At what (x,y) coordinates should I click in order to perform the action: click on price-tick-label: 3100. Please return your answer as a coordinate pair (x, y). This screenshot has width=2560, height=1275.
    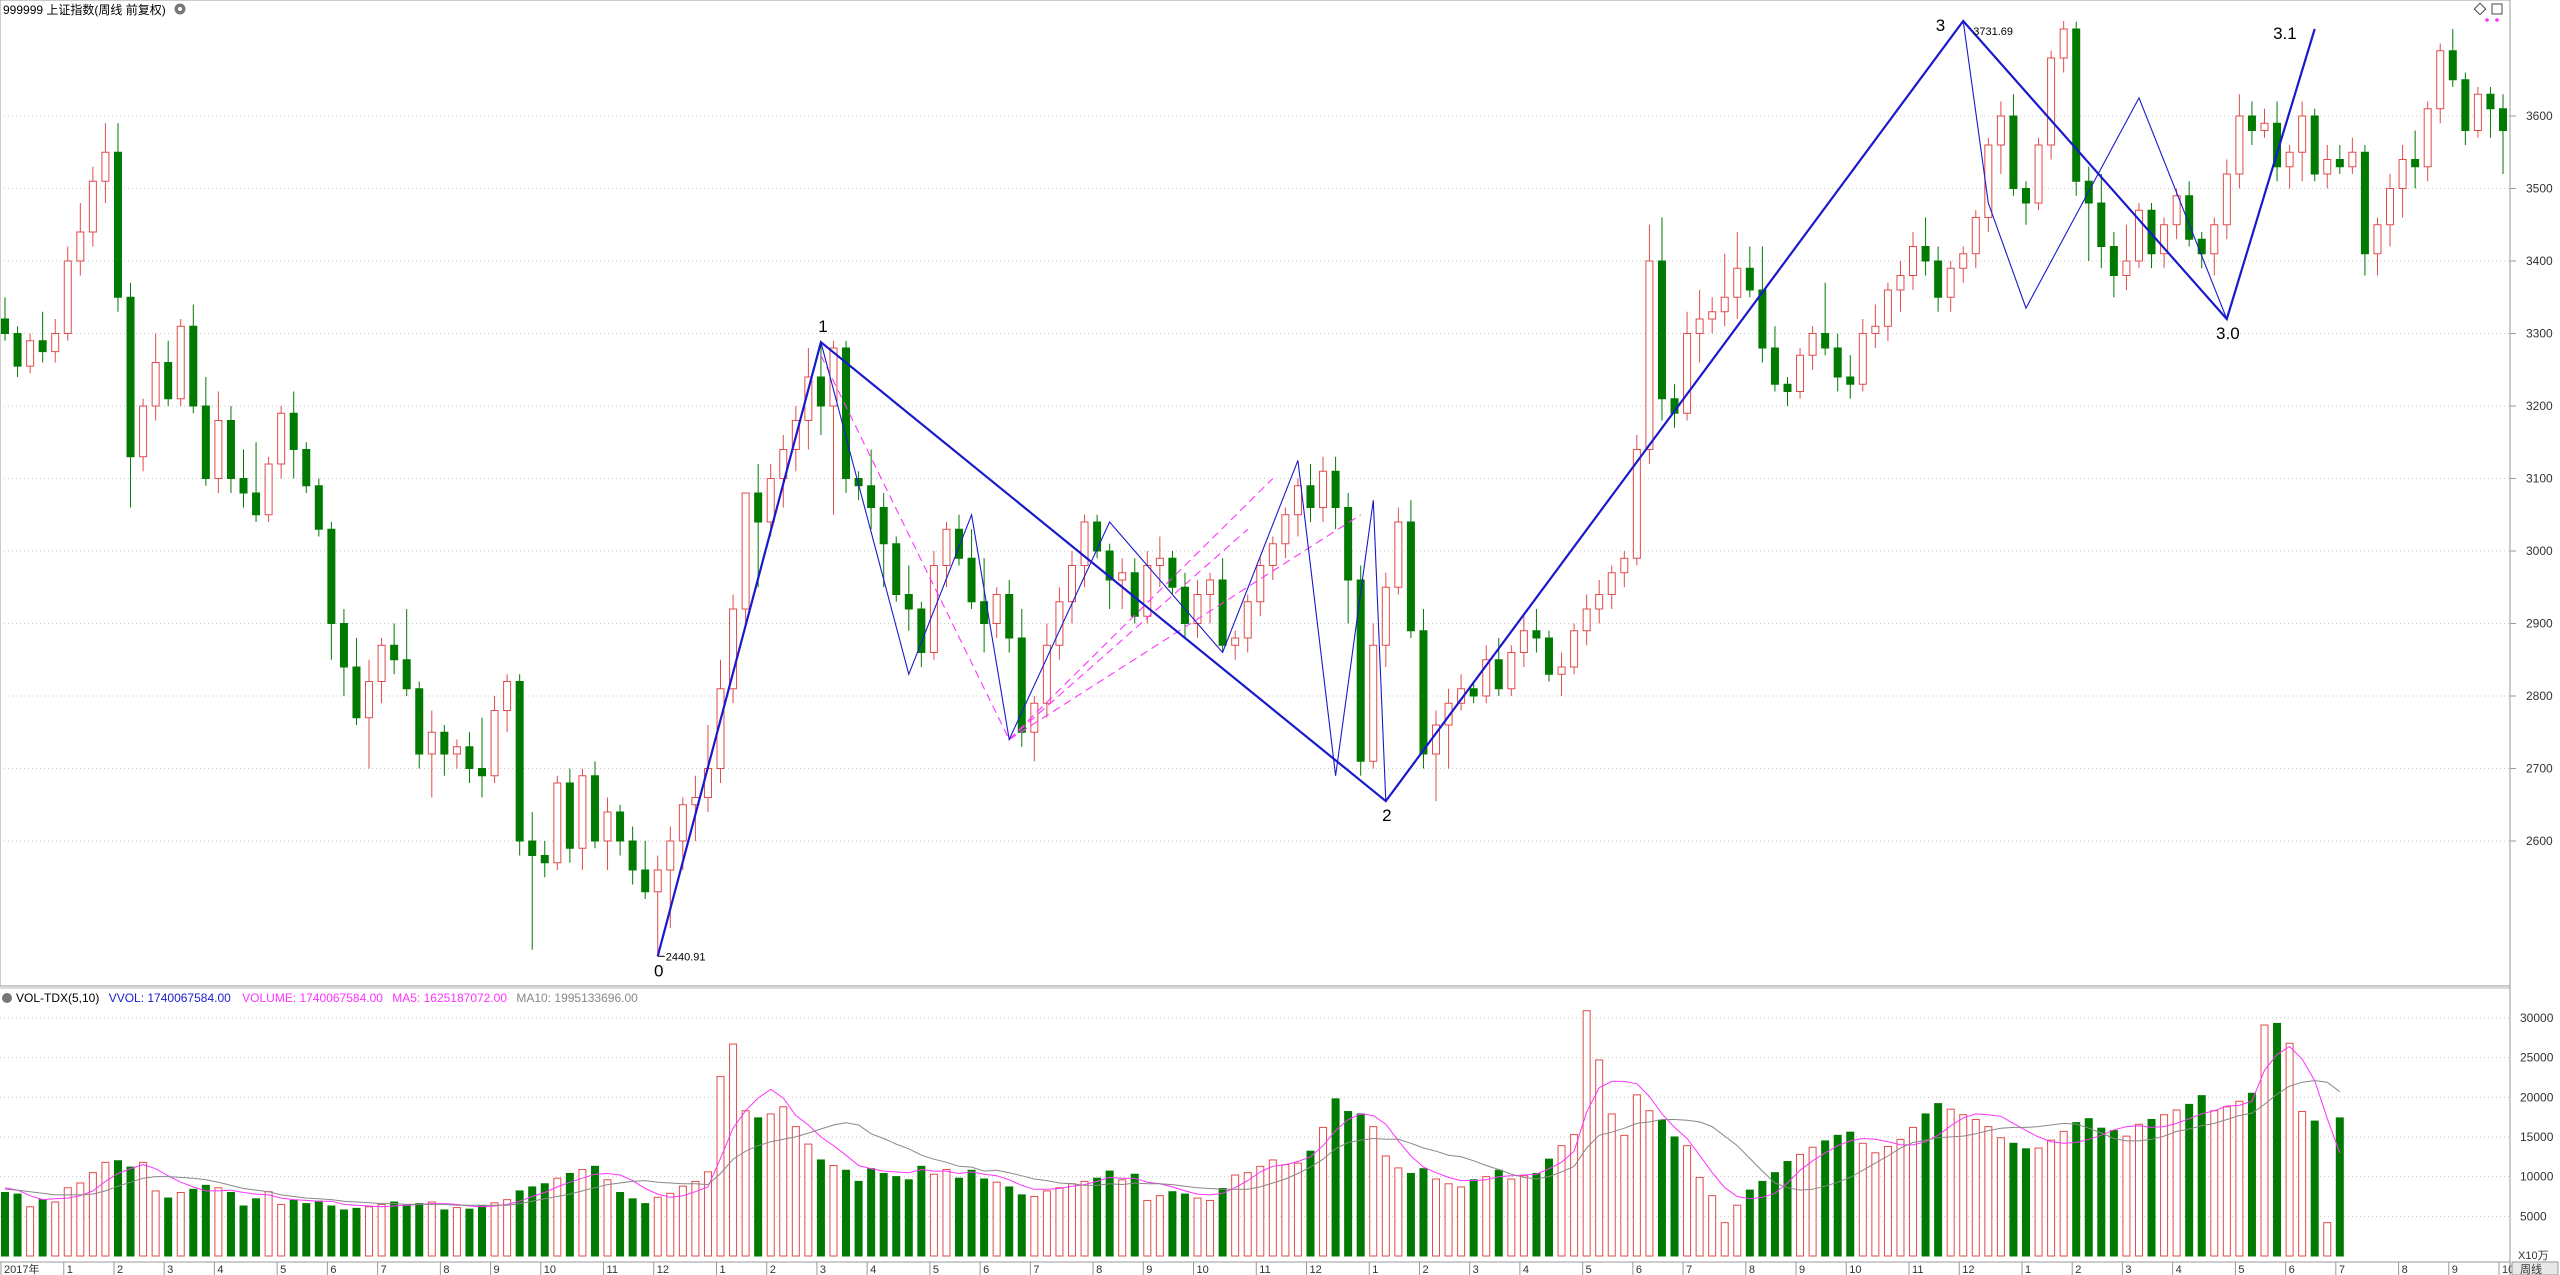
    Looking at the image, I should click on (2539, 479).